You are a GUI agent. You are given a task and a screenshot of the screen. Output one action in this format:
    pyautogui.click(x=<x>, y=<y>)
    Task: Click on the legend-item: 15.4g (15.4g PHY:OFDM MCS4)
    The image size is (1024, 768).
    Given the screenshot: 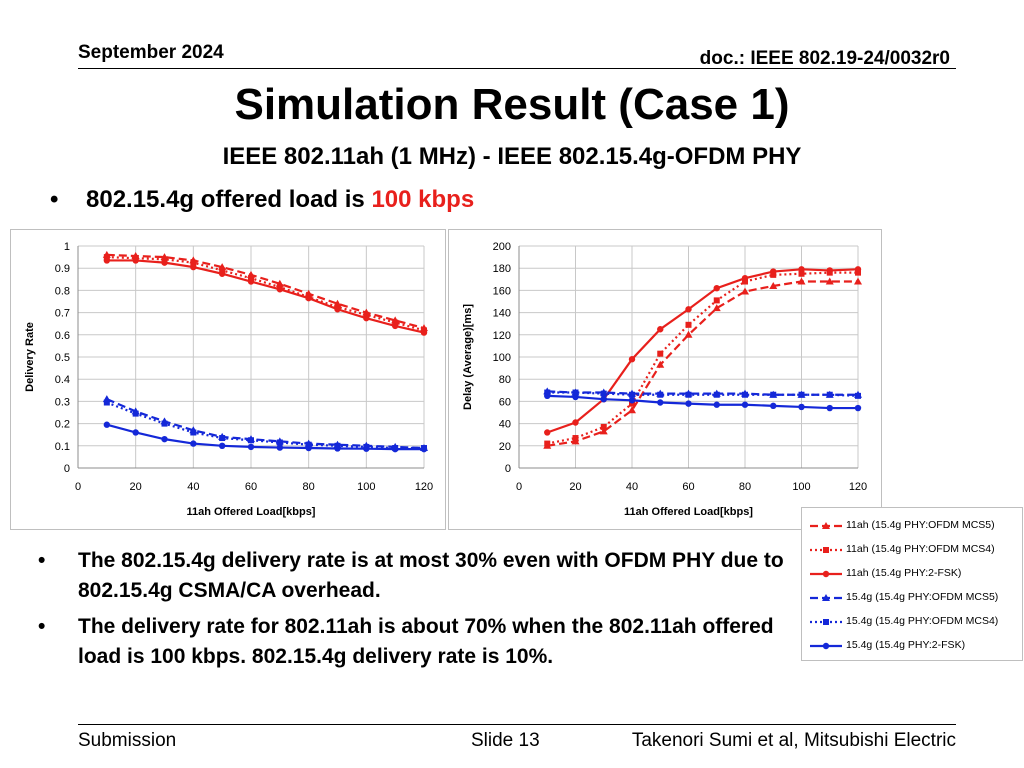 What is the action you would take?
    pyautogui.click(x=912, y=622)
    